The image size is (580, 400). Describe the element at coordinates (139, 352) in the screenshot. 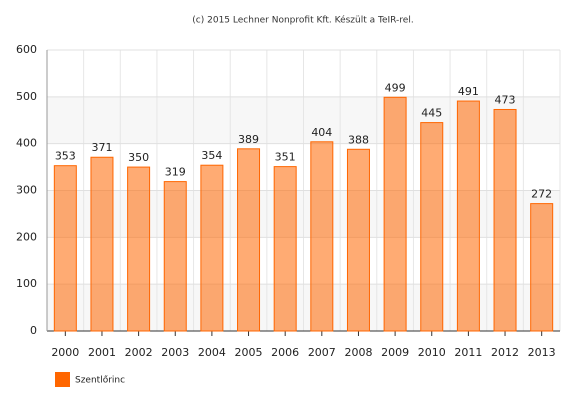

I see `x-tick-label: 2002` at that location.